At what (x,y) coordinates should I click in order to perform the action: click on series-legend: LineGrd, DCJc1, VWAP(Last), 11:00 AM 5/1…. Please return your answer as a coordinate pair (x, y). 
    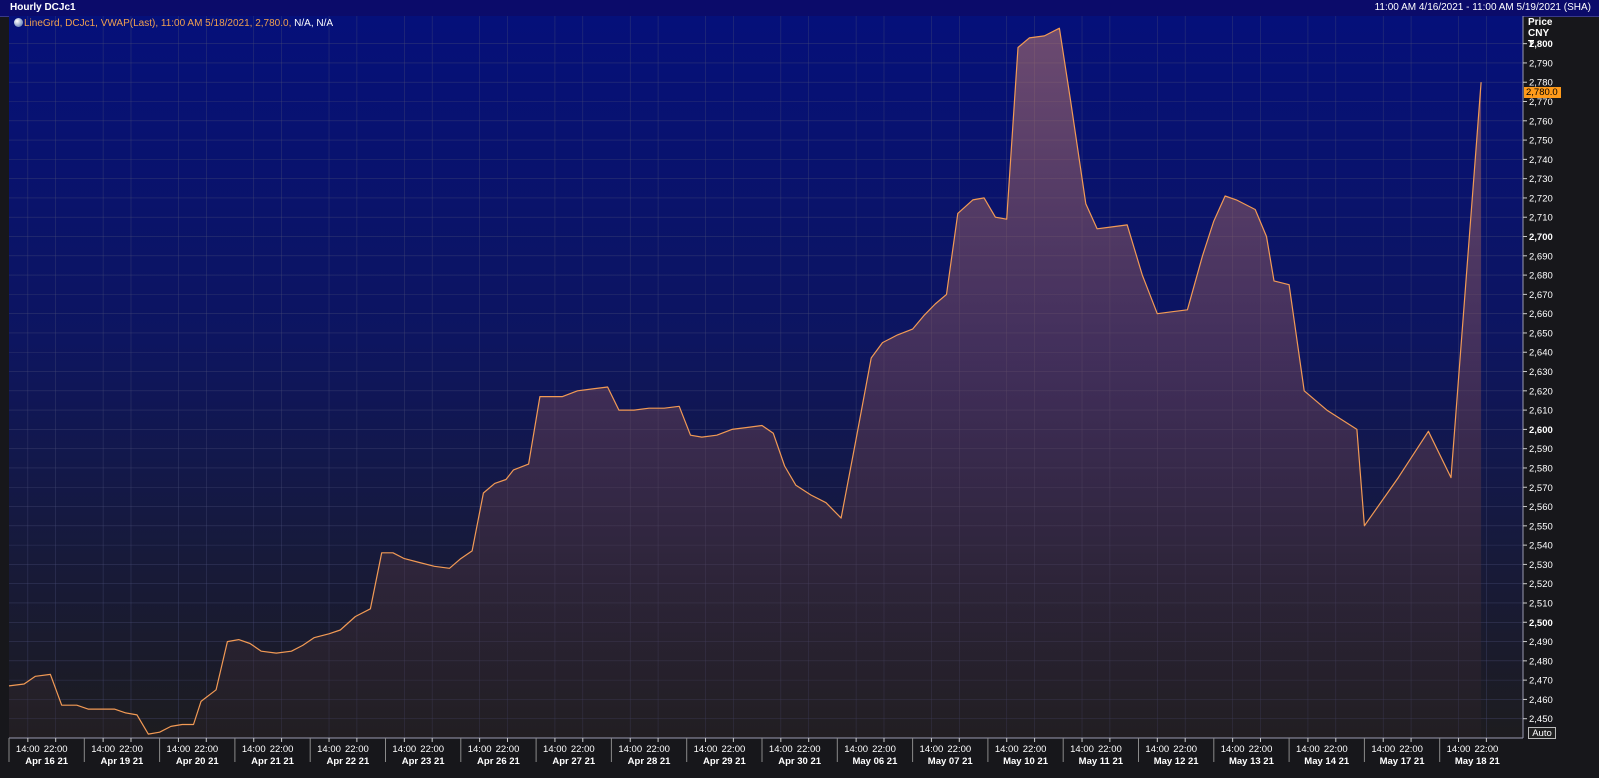
    Looking at the image, I should click on (173, 24).